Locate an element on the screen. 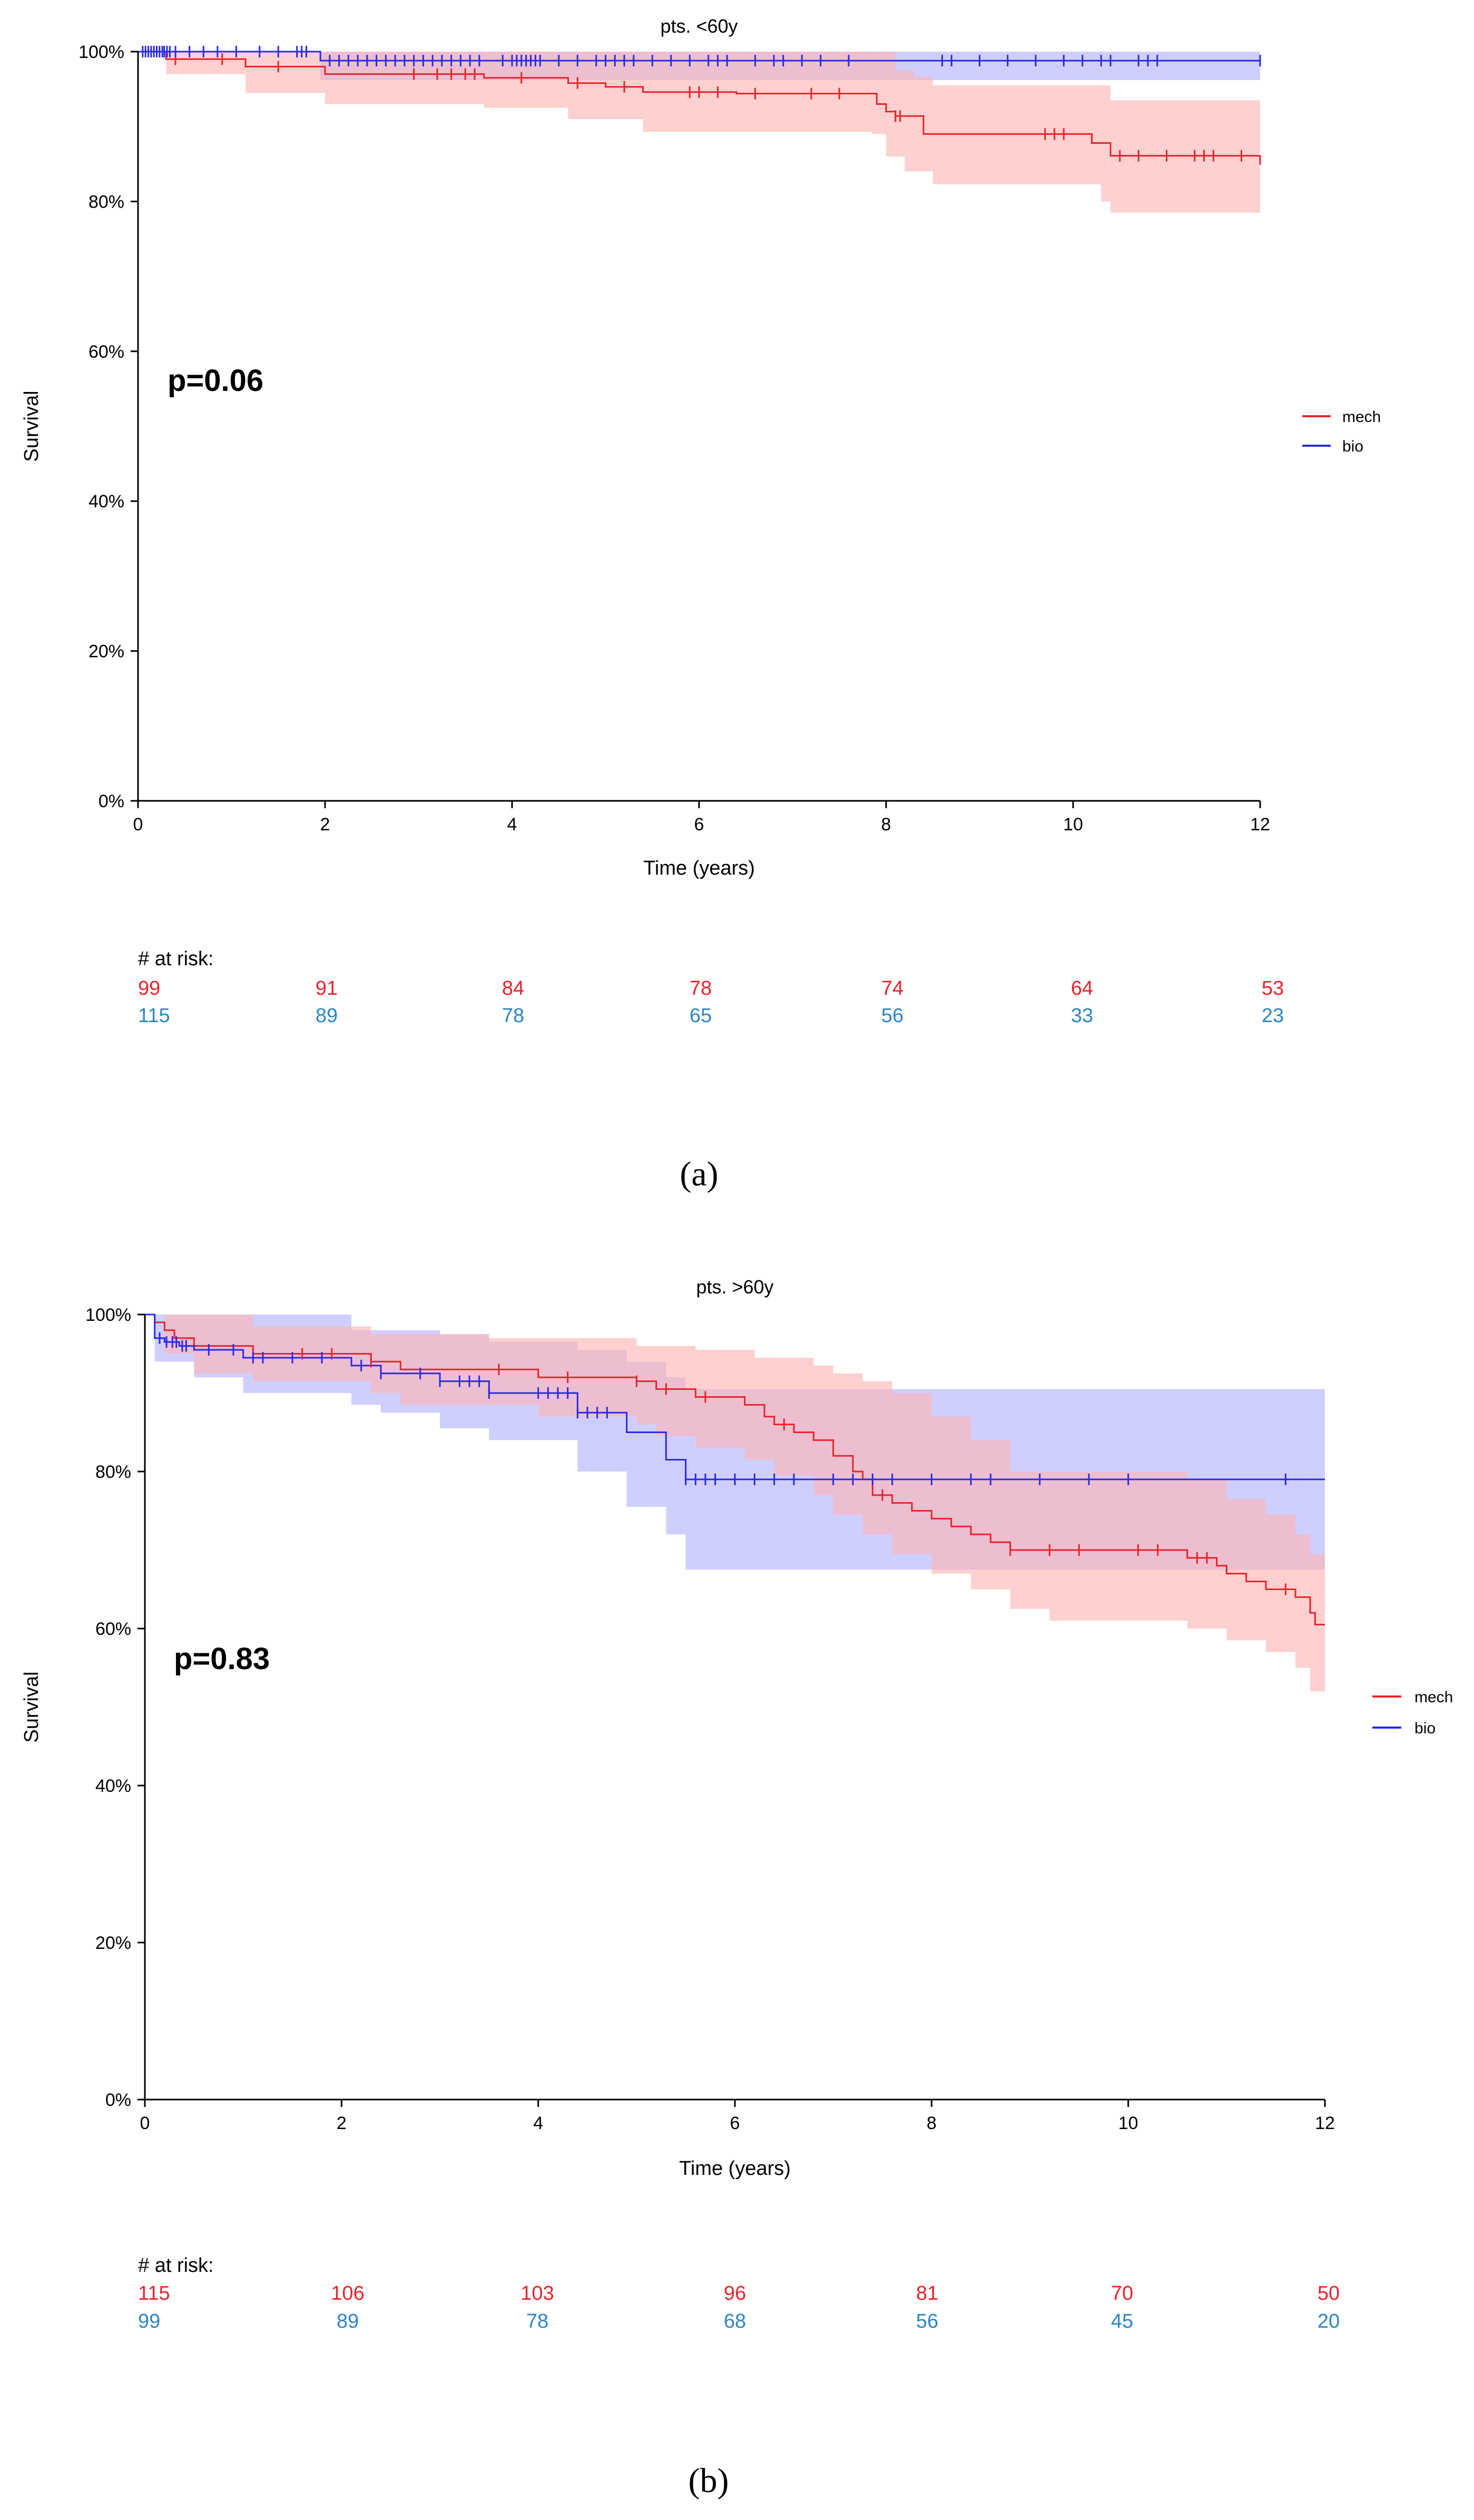 The height and width of the screenshot is (2520, 1474). panel-a-risk-mech-row: 99 91 84 78 74 64 53 is located at coordinates (711, 988).